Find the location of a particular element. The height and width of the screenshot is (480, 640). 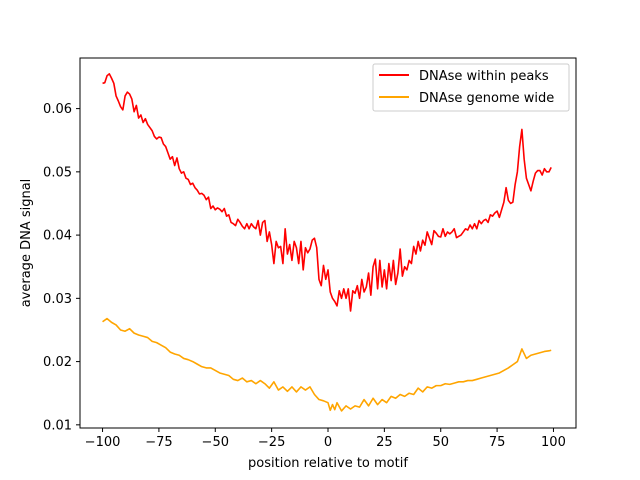

x-tick-label: 75 is located at coordinates (497, 442).